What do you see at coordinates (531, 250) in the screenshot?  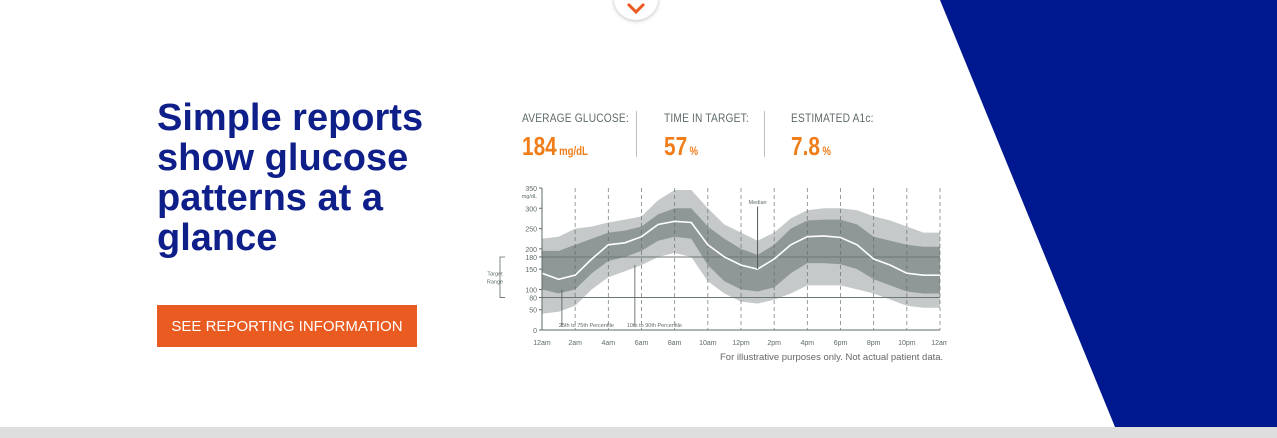 I see `y-tick-label: 200` at bounding box center [531, 250].